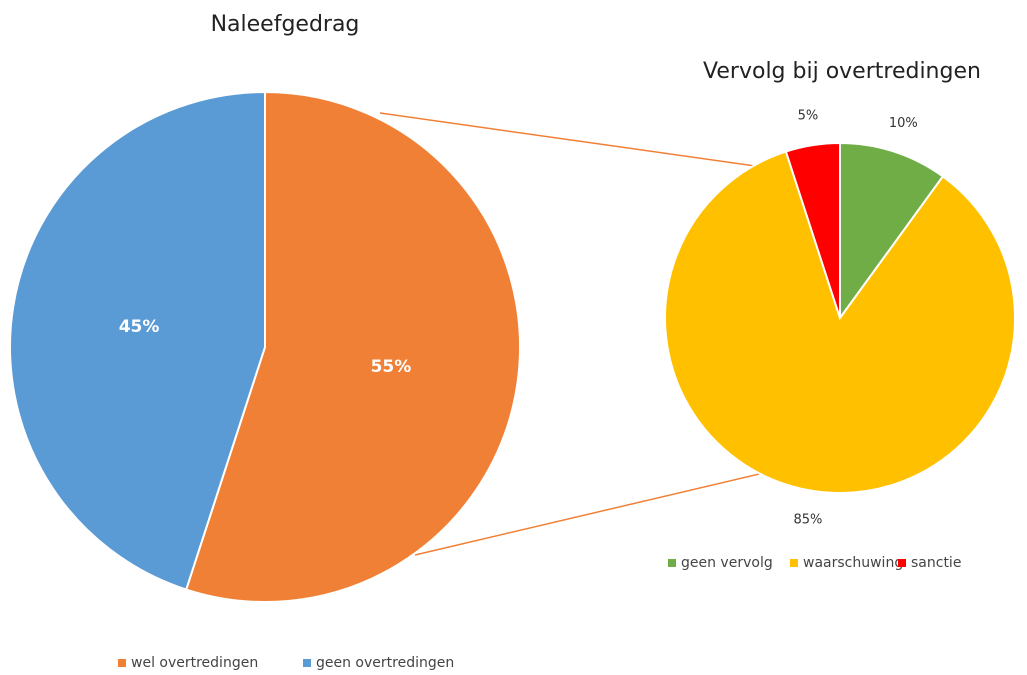 The width and height of the screenshot is (1027, 675). I want to click on data-label: 5%, so click(808, 115).